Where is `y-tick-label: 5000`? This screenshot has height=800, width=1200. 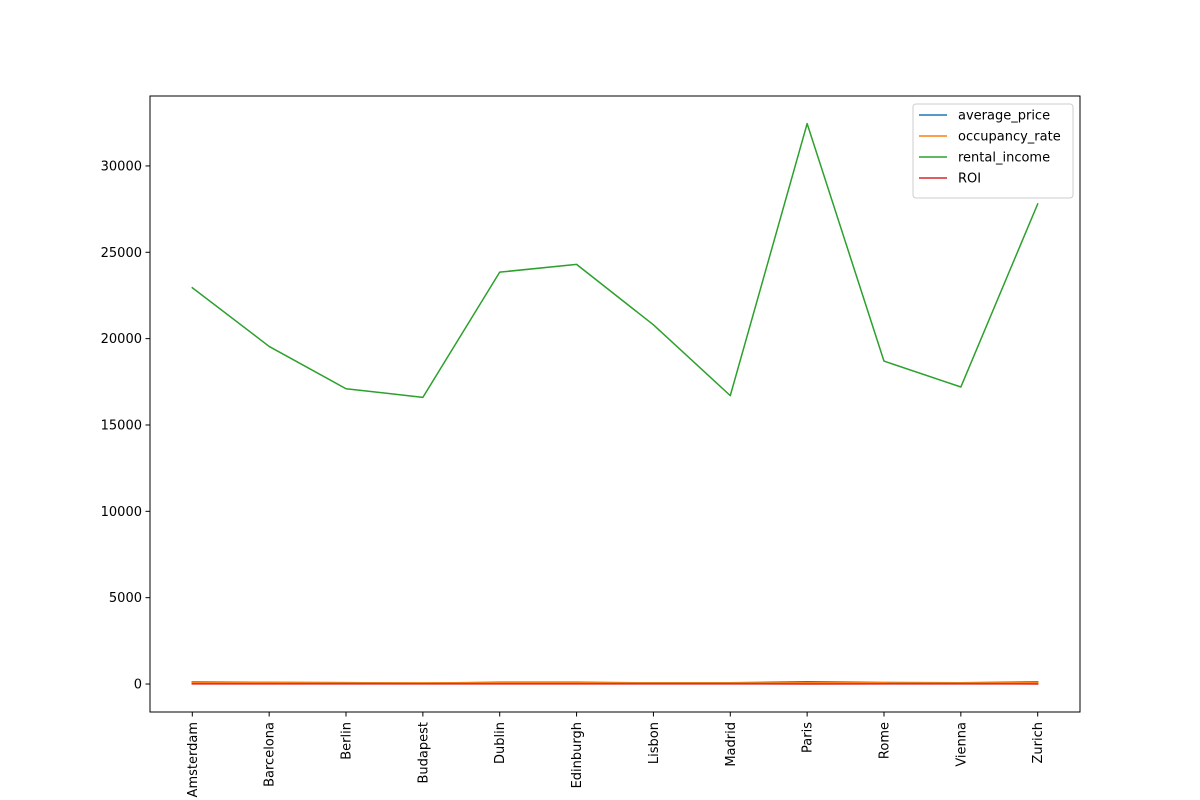
y-tick-label: 5000 is located at coordinates (125, 598).